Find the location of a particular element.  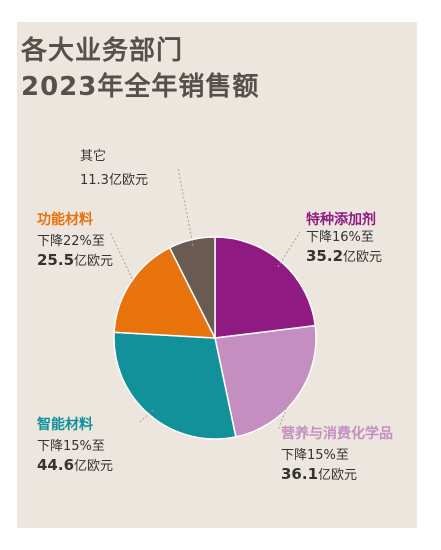

slice-change: 下降22%至 is located at coordinates (71, 241).